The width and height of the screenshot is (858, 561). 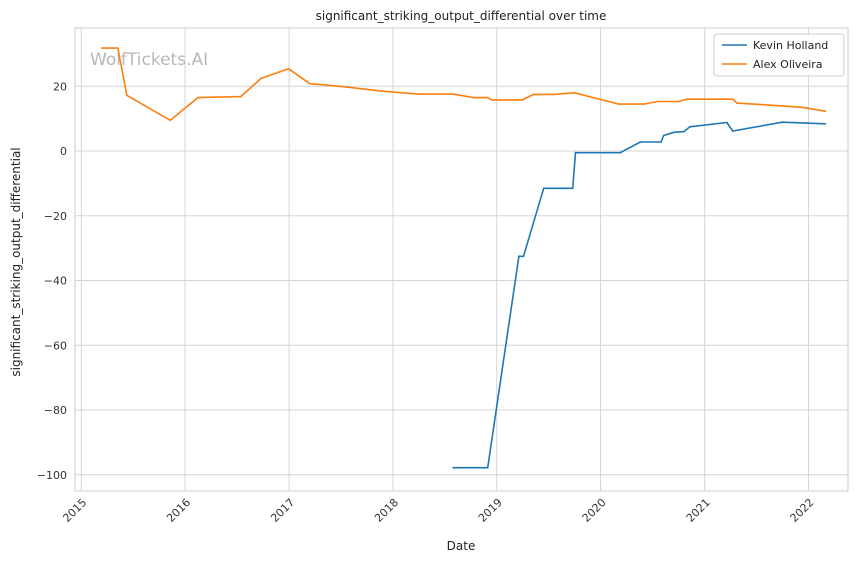 I want to click on y-axis-ticks: −100 −80 −60 −40 −20 0 20, so click(x=52, y=281).